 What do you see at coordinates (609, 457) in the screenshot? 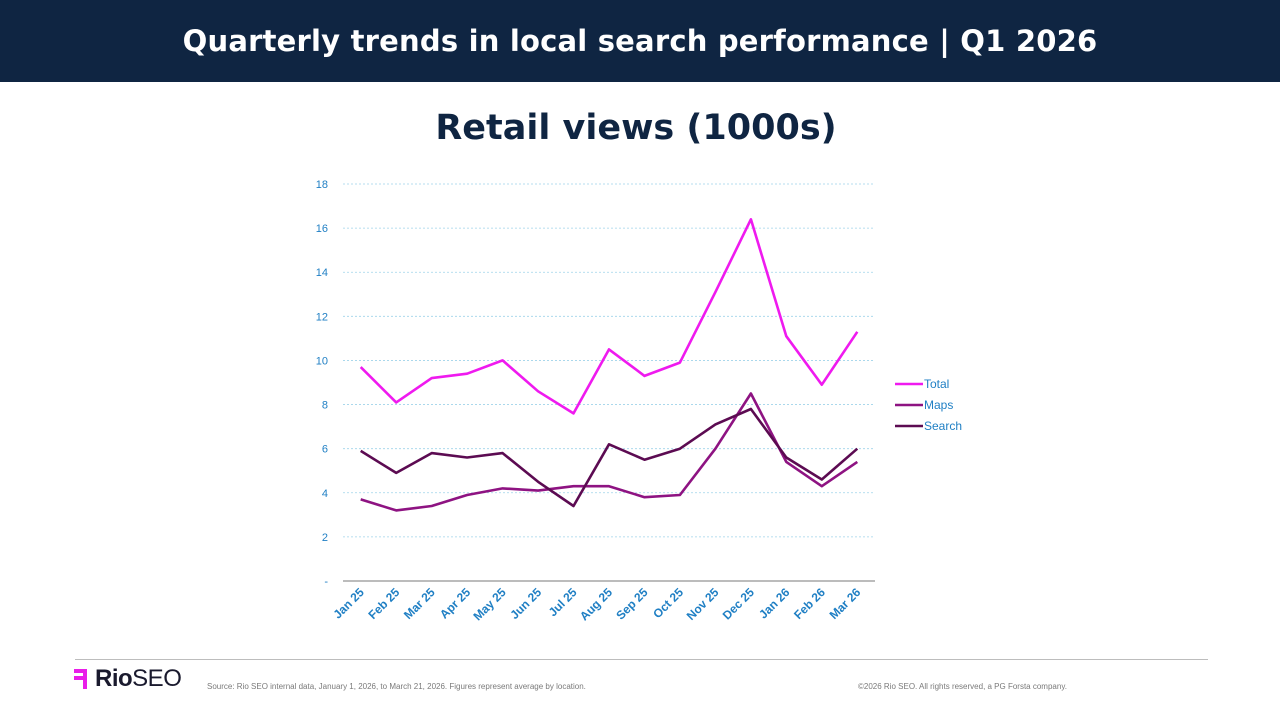
I see `series-line-search` at bounding box center [609, 457].